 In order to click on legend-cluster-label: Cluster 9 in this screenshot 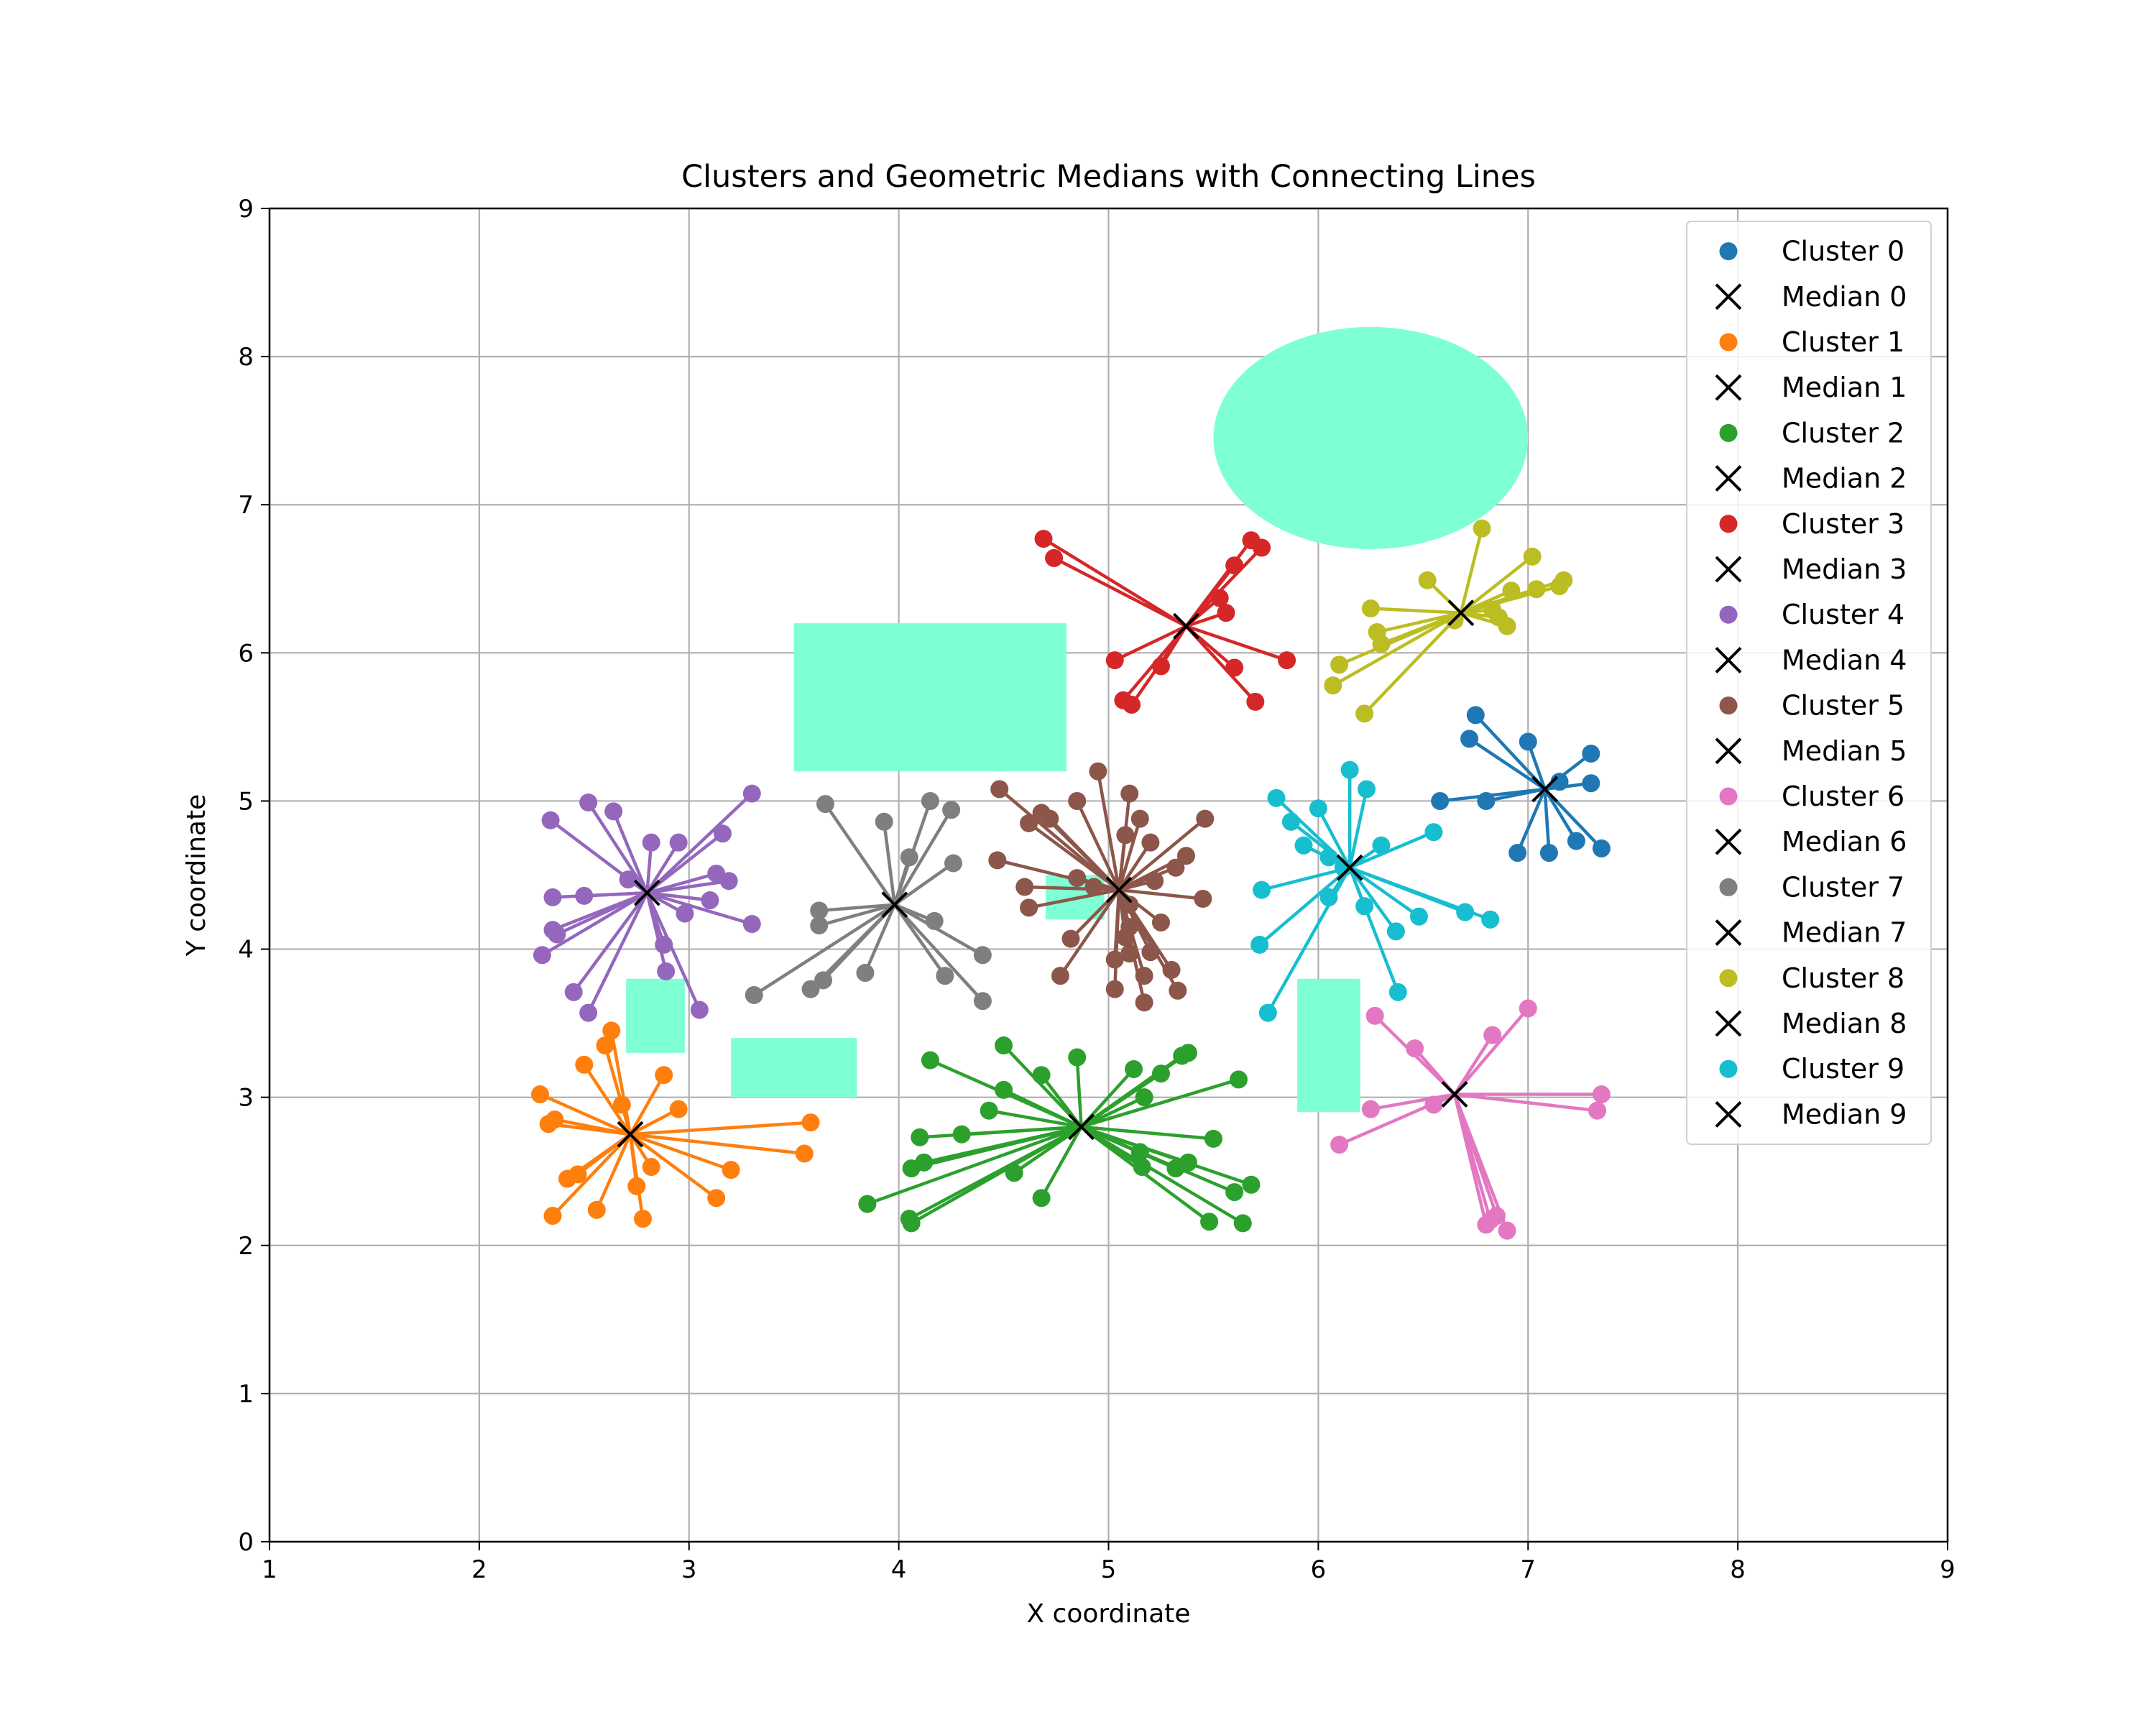, I will do `click(1843, 1069)`.